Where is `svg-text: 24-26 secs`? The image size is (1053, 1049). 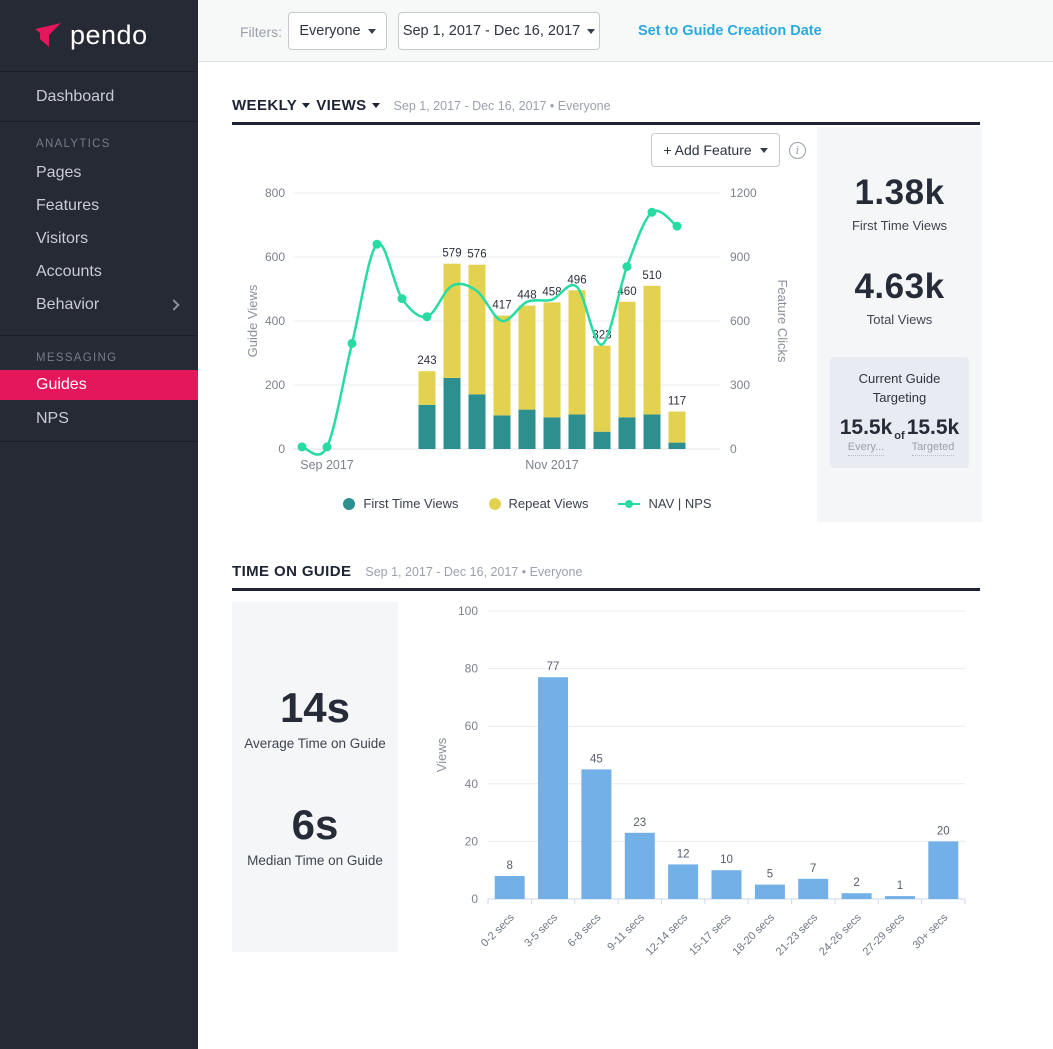
svg-text: 24-26 secs is located at coordinates (840, 934).